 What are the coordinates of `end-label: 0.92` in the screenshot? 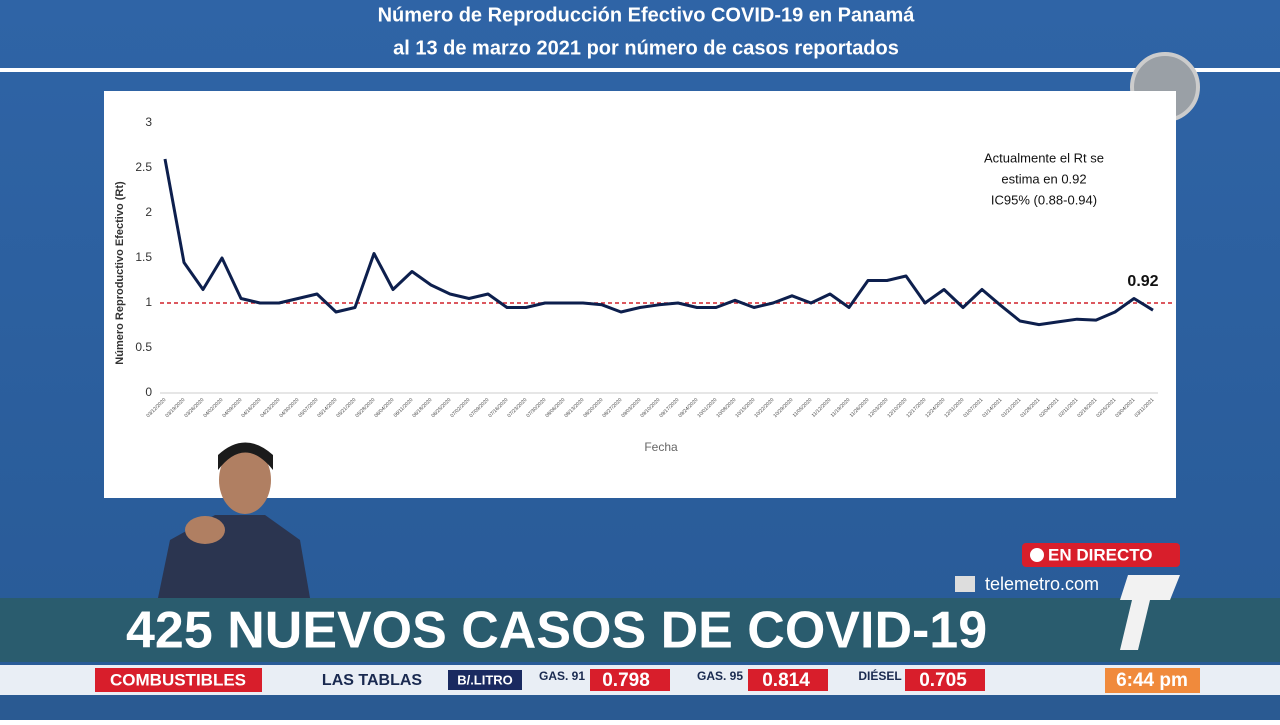 It's located at (1142, 281).